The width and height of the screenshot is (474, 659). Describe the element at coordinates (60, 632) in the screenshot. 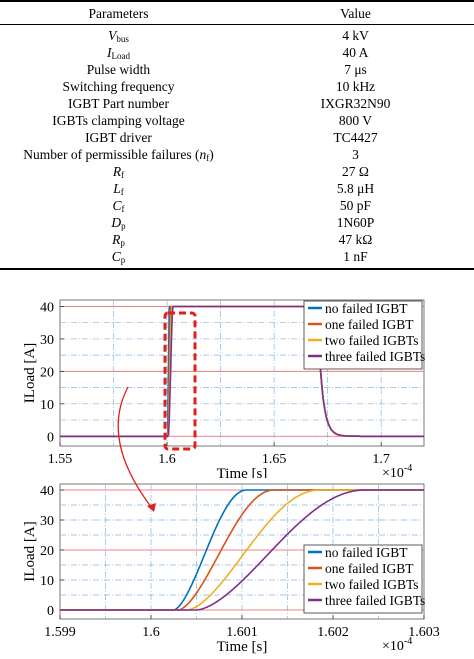

I see `x-tick-label: 1.599` at that location.